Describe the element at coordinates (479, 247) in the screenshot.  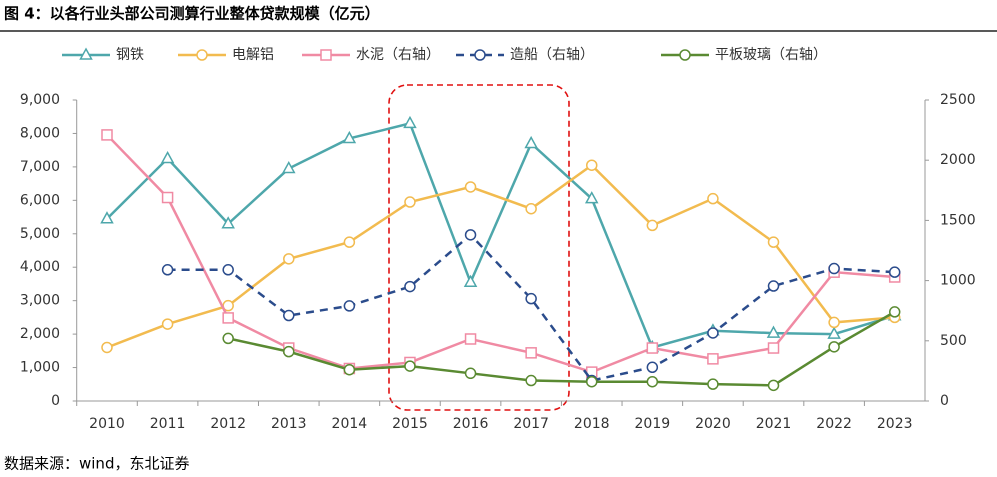
I see `highlight-box` at that location.